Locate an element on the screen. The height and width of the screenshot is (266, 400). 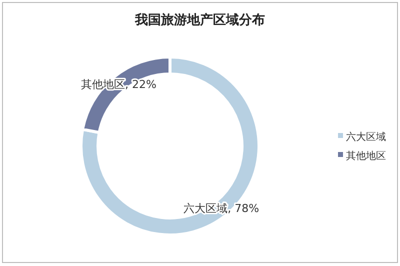
legend-label: 六大区域 is located at coordinates (366, 137).